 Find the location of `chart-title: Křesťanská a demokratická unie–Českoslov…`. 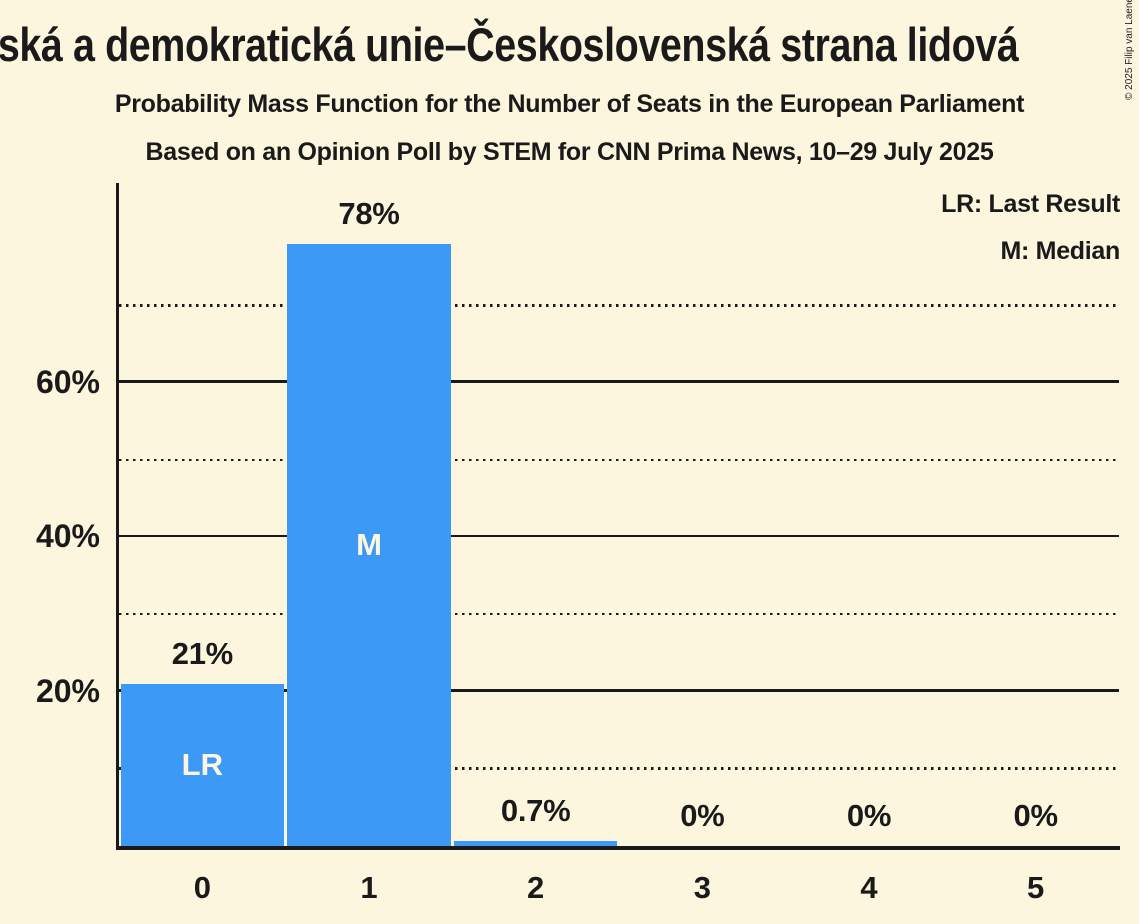

chart-title: Křesťanská a demokratická unie–Českoslov… is located at coordinates (509, 44).